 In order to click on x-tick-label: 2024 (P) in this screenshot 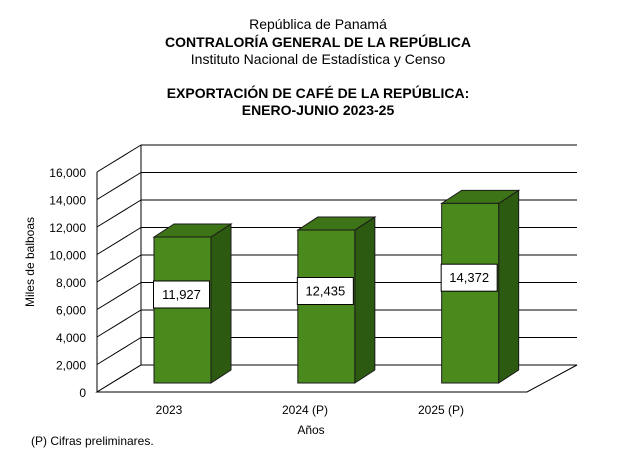, I will do `click(305, 410)`.